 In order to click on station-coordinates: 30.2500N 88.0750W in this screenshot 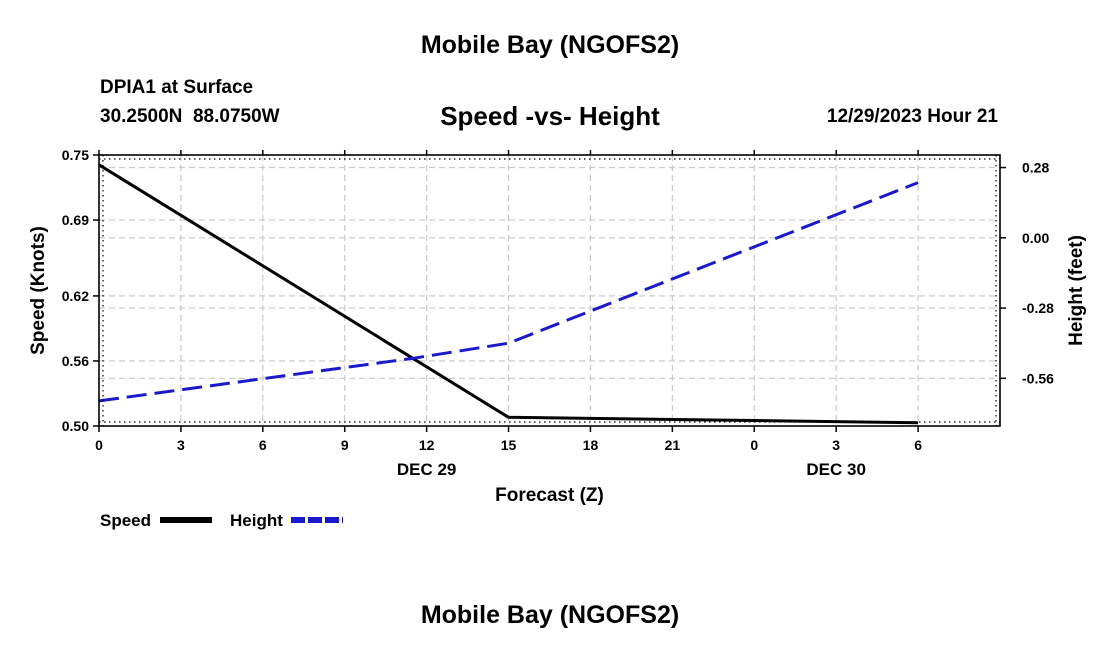, I will do `click(190, 116)`.